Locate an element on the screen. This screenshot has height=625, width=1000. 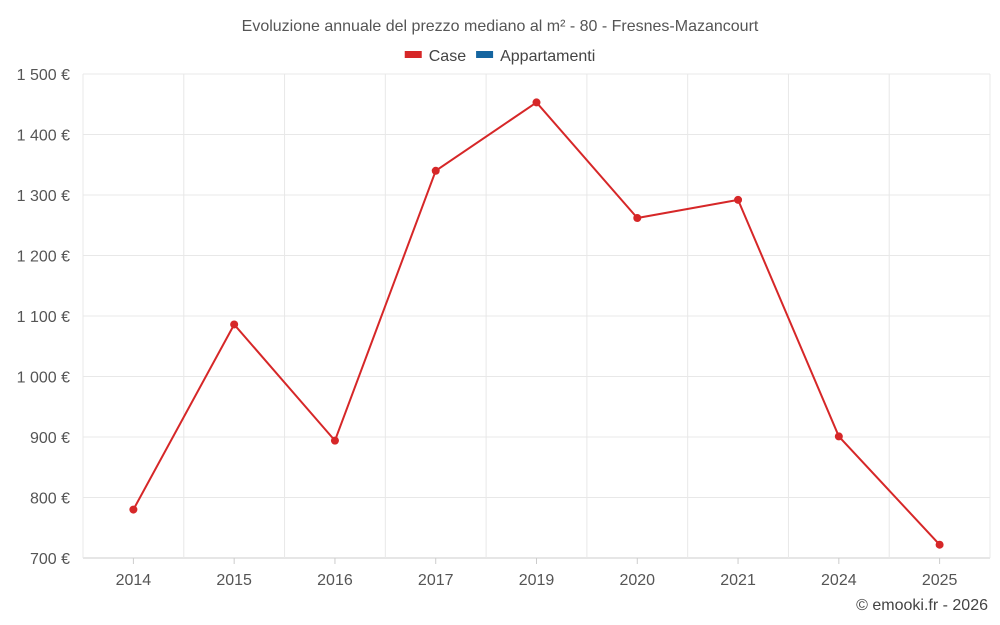
y-tick-label: 800 € is located at coordinates (50, 499).